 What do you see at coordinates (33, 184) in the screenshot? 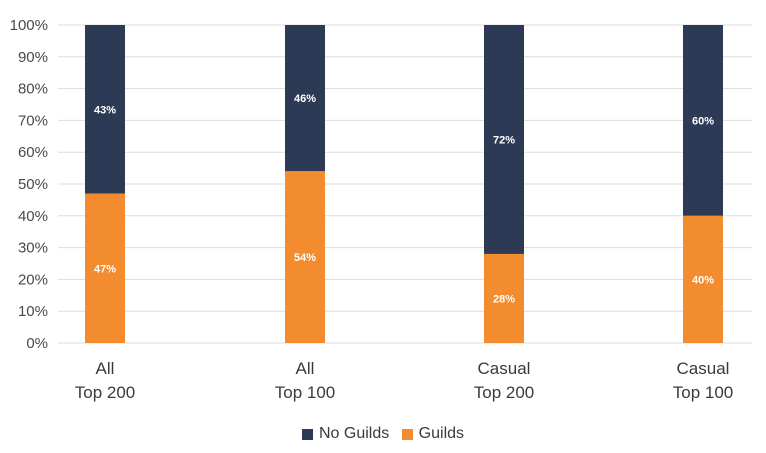
I see `y-tick-label: 50%` at bounding box center [33, 184].